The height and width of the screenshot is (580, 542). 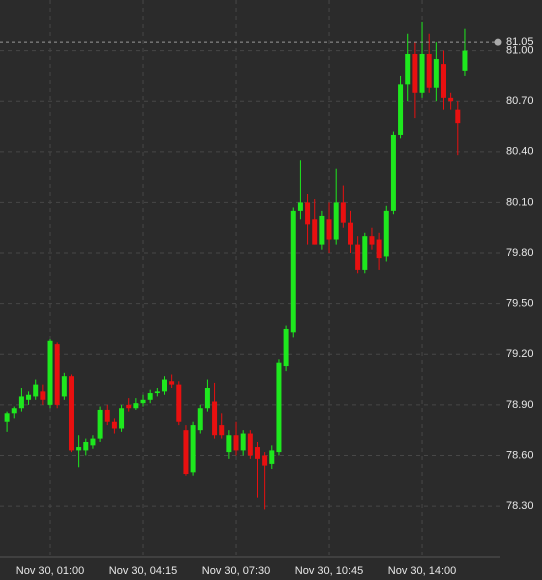 I want to click on x-tick-label: Nov 30, 01:00, so click(x=50, y=571).